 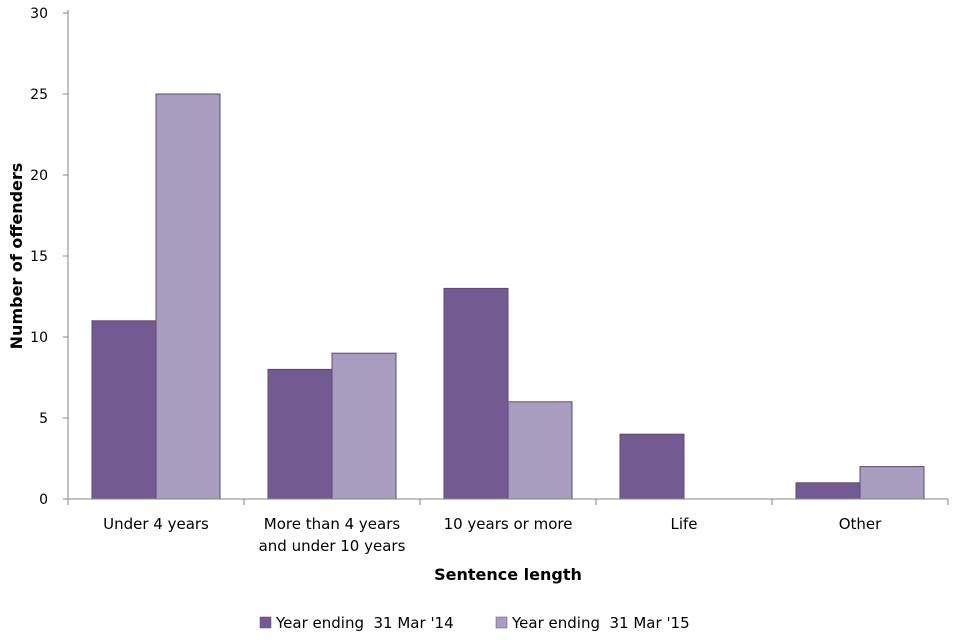 What do you see at coordinates (332, 524) in the screenshot?
I see `x-category-label: More than 4 years` at bounding box center [332, 524].